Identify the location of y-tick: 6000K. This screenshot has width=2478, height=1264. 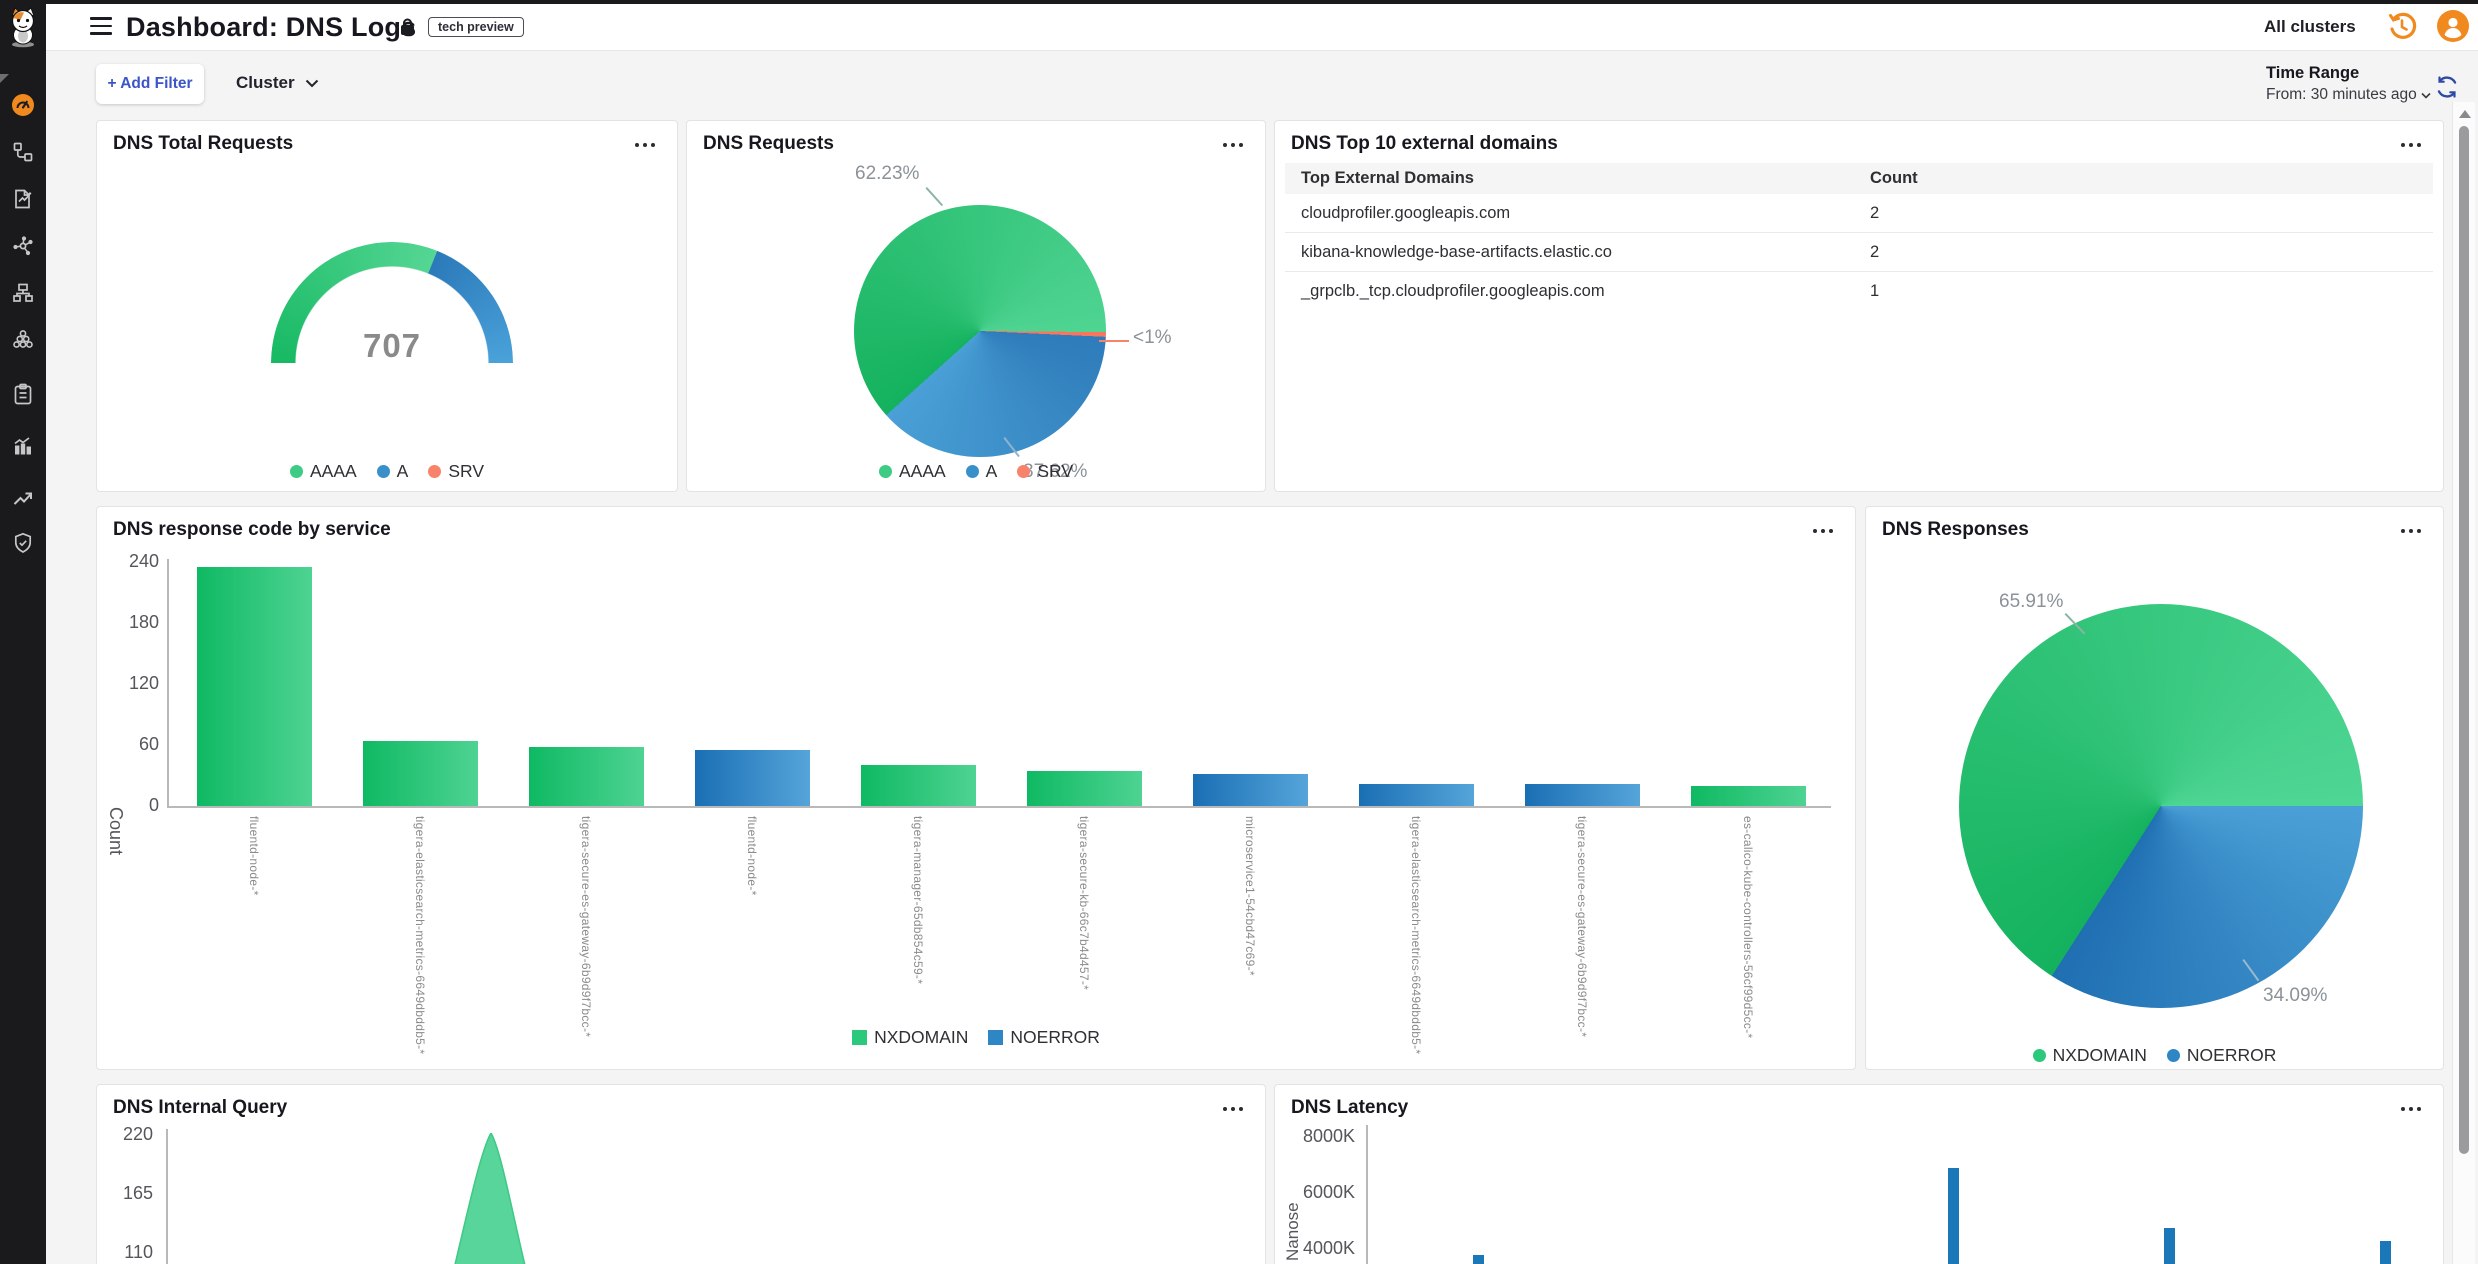
(1329, 1192).